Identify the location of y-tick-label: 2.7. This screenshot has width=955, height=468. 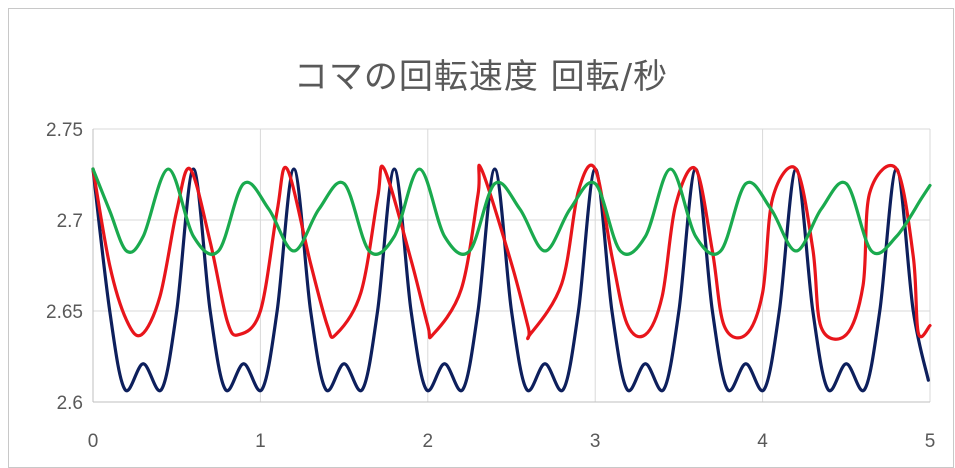
(70, 221).